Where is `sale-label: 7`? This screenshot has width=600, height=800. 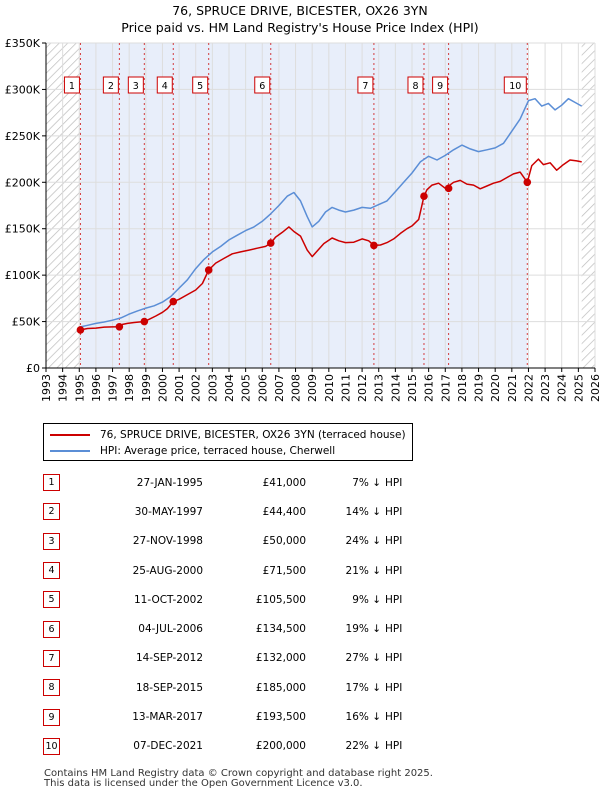
sale-label: 7 is located at coordinates (365, 86).